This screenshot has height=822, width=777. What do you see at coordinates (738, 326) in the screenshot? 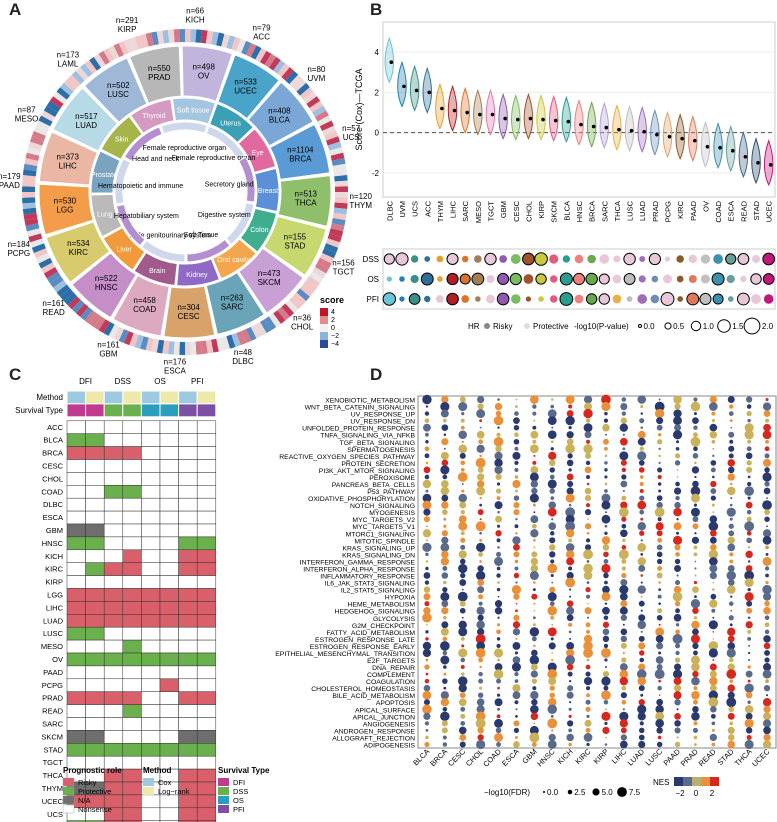
I see `legend-size-label: 1.5` at bounding box center [738, 326].